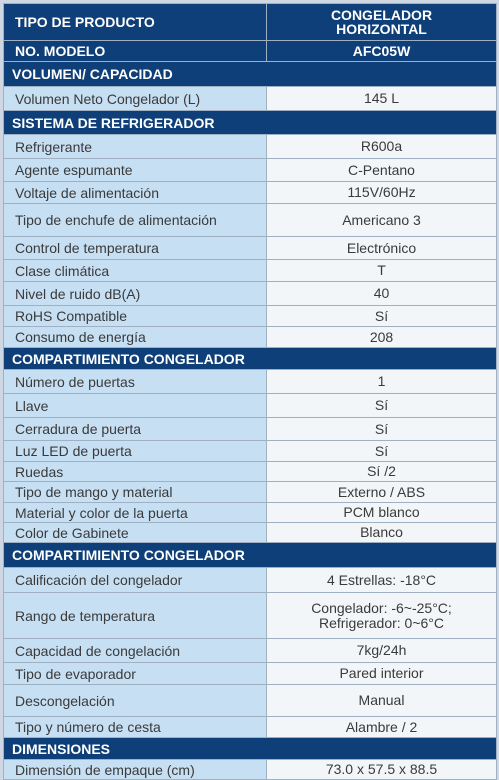  What do you see at coordinates (381, 650) in the screenshot?
I see `row-value: 7kg/24h` at bounding box center [381, 650].